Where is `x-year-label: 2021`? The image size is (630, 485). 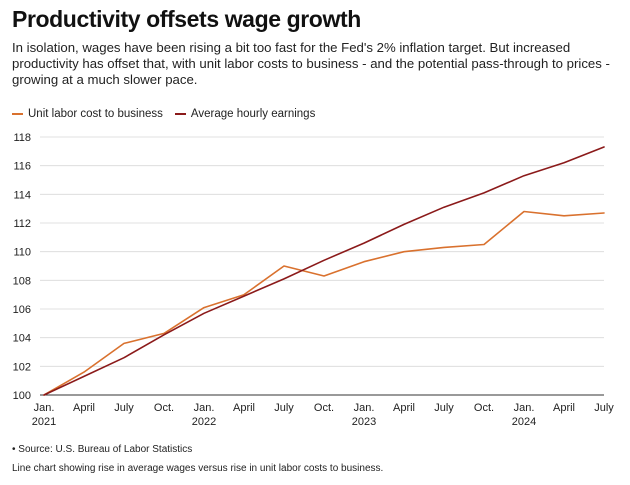
x-year-label: 2021 is located at coordinates (44, 422).